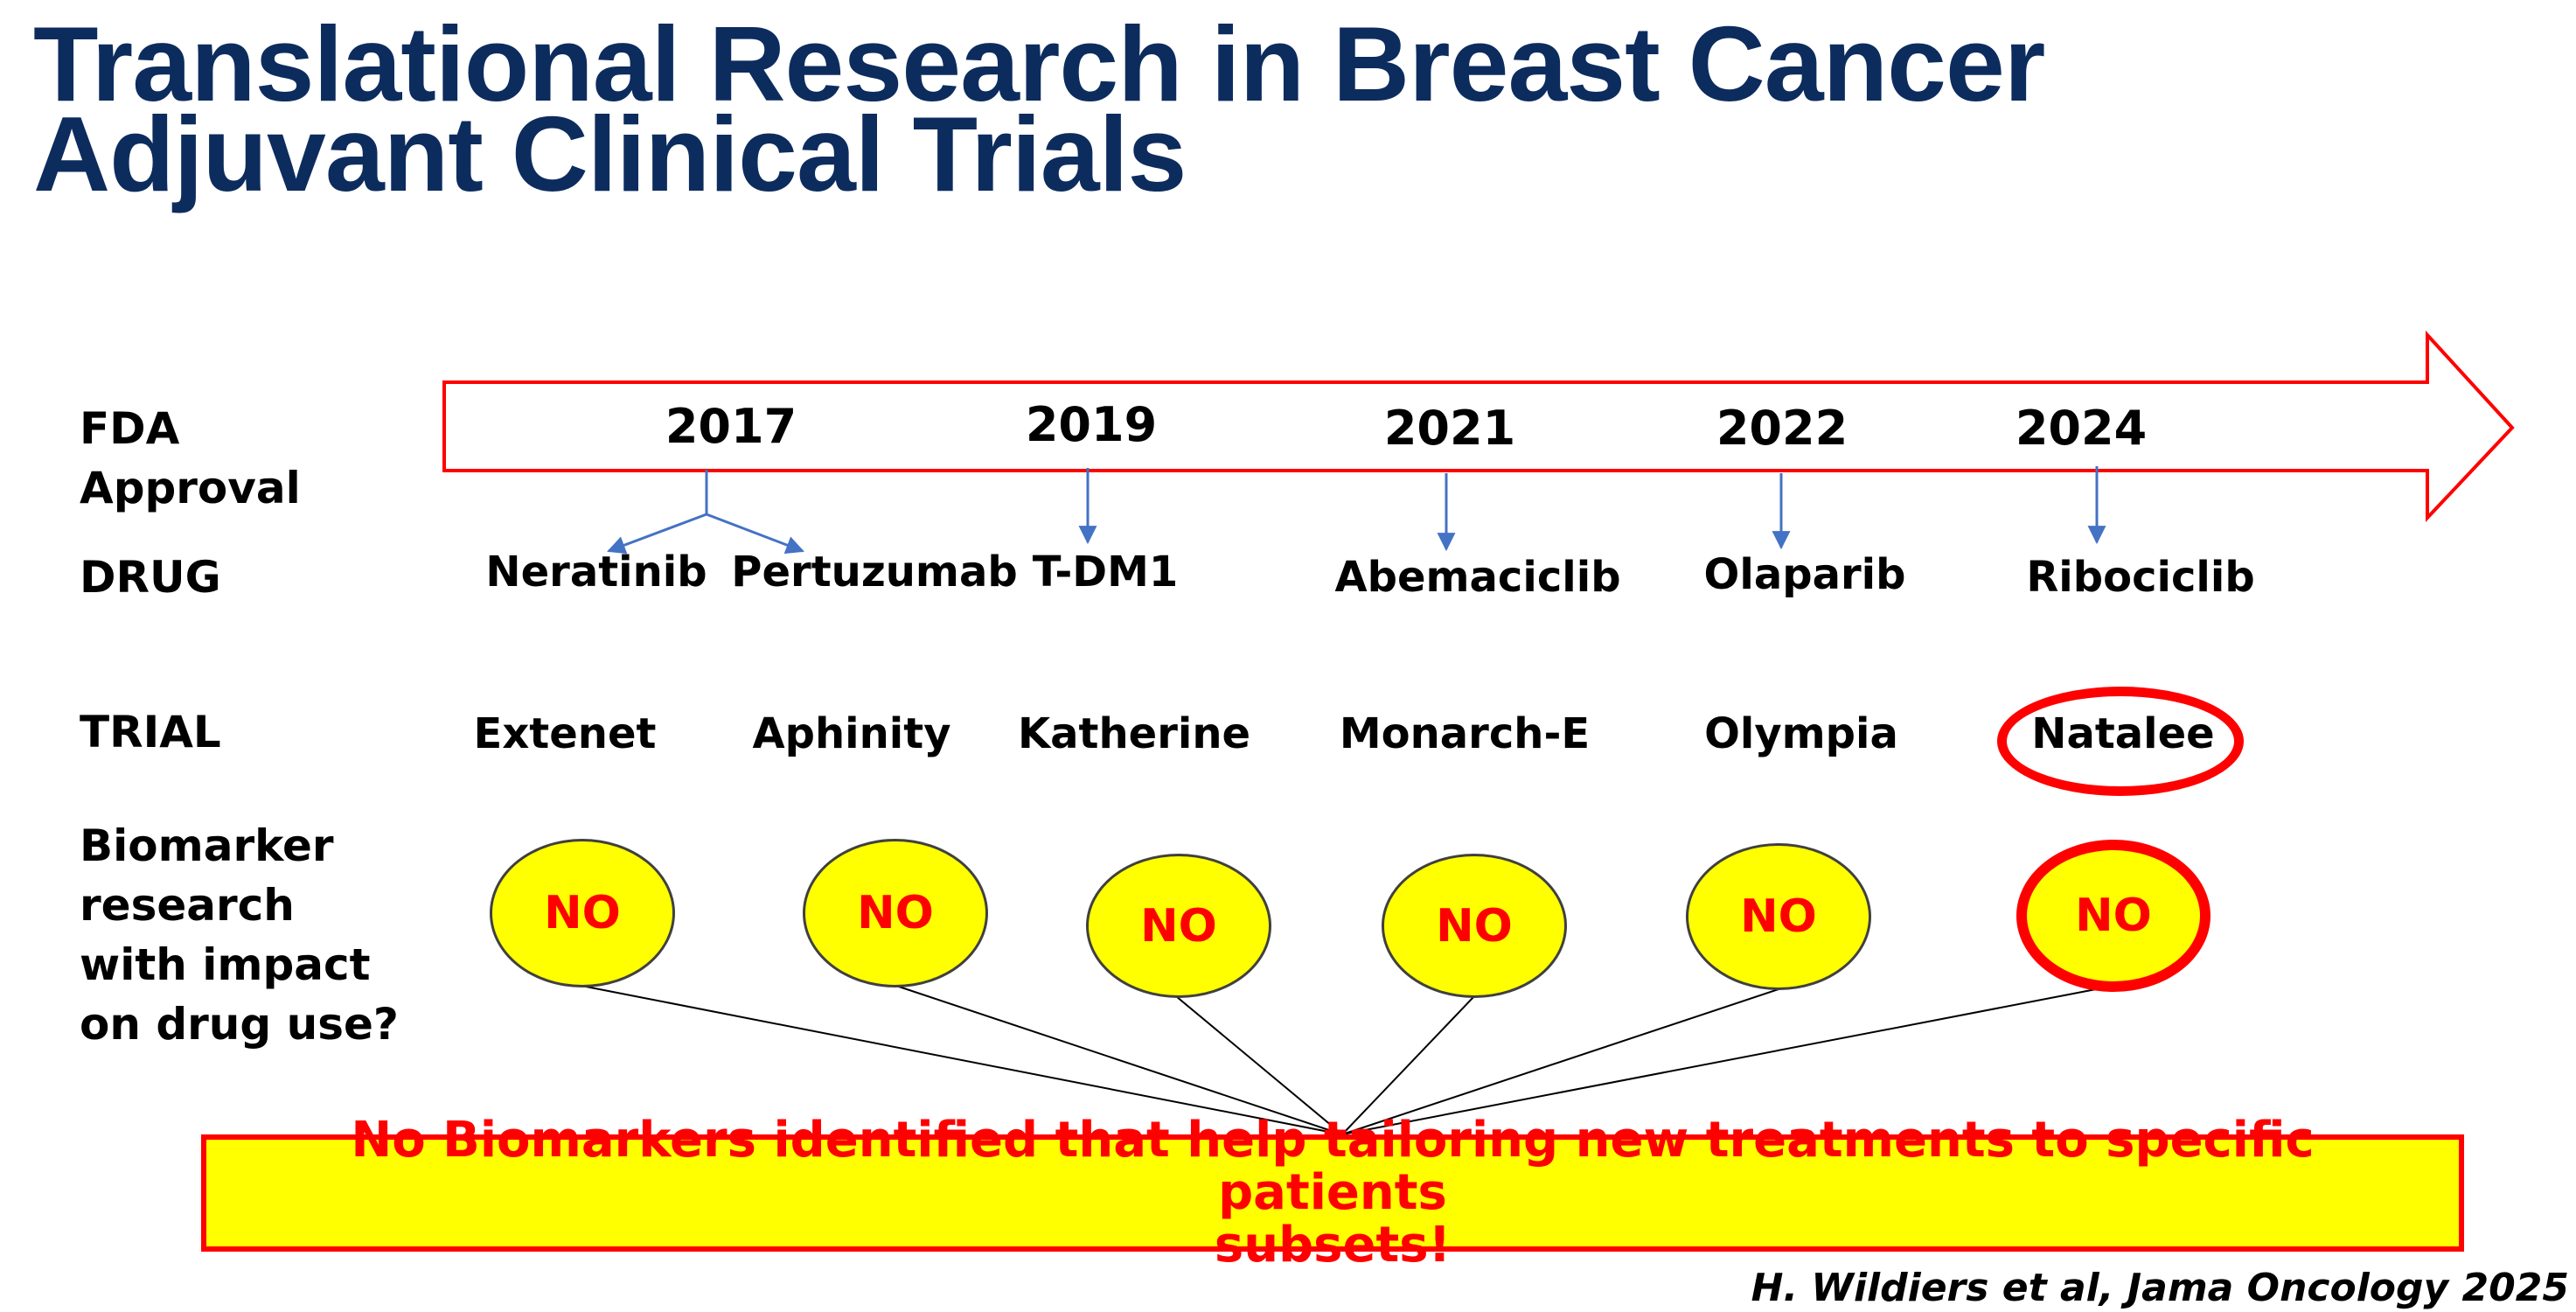 Image resolution: width=2576 pixels, height=1312 pixels. Describe the element at coordinates (207, 846) in the screenshot. I see `row-label-biomarker-line-1: Biomarker` at that location.